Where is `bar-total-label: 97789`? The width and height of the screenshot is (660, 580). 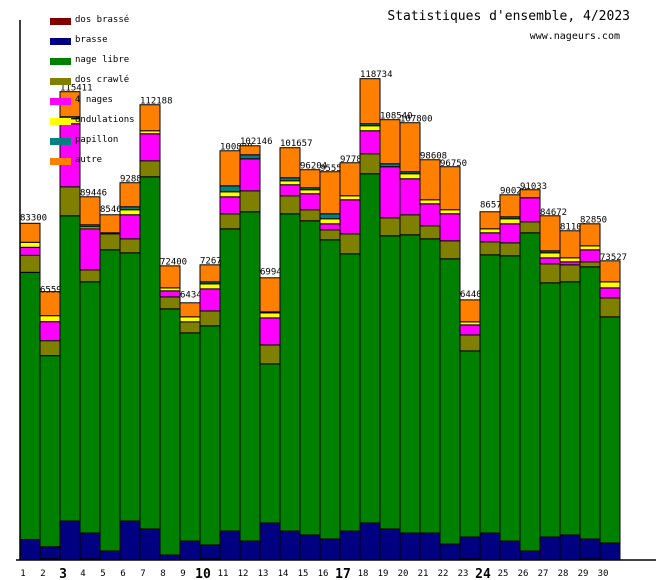 bar-total-label: 97789 is located at coordinates (353, 160).